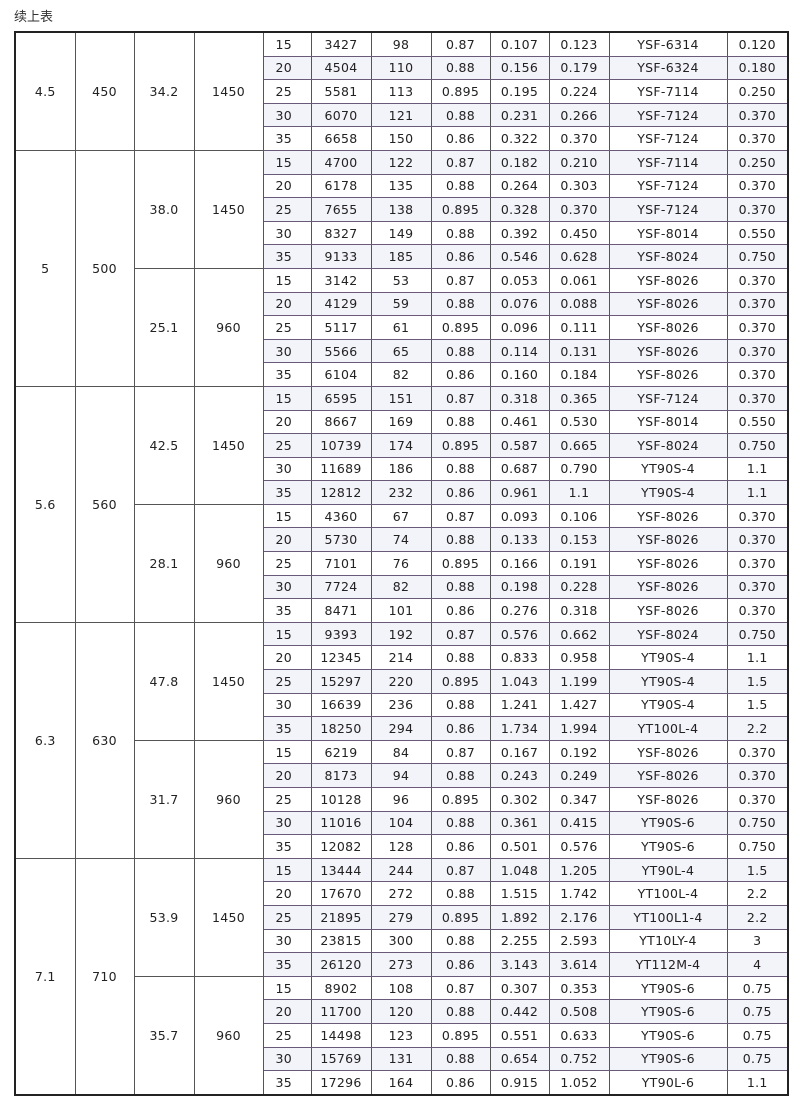 The width and height of the screenshot is (800, 1112). What do you see at coordinates (287, 280) in the screenshot?
I see `col-5-cell: 15` at bounding box center [287, 280].